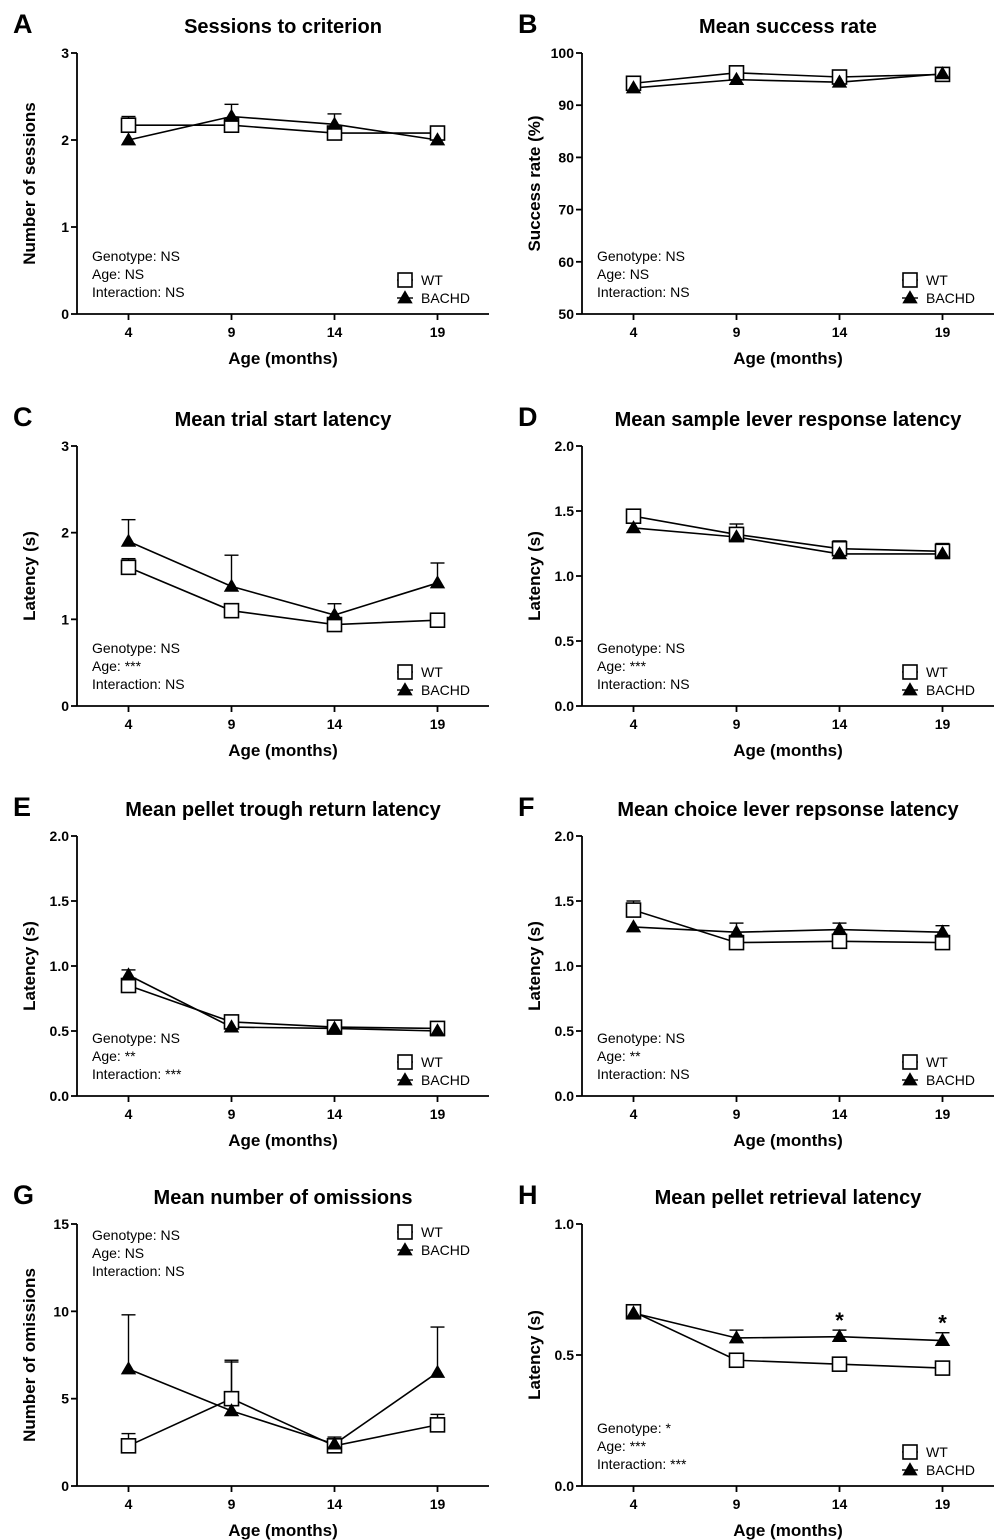 This screenshot has height=1540, width=1006. Describe the element at coordinates (432, 280) in the screenshot. I see `legend-label: WT` at that location.